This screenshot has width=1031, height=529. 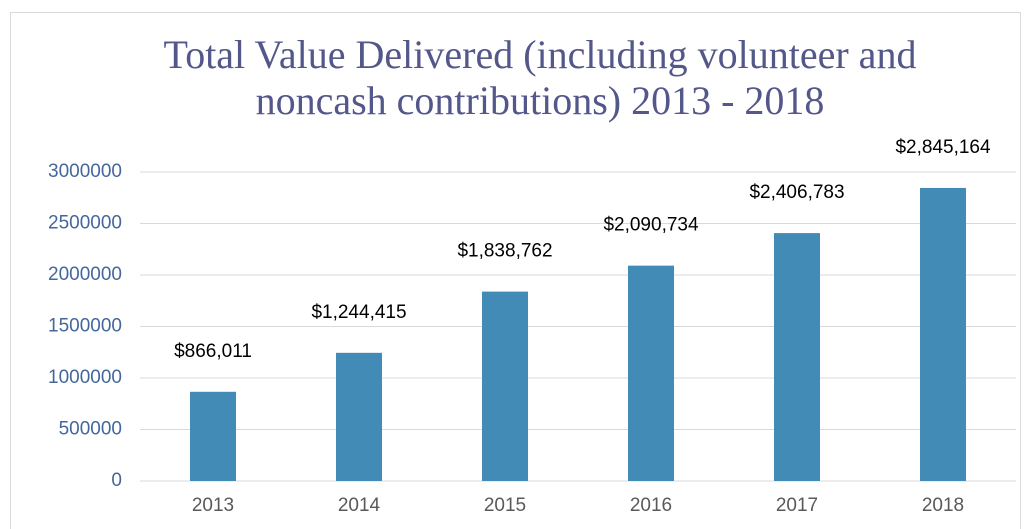 What do you see at coordinates (651, 225) in the screenshot?
I see `value-label: $2,090,734` at bounding box center [651, 225].